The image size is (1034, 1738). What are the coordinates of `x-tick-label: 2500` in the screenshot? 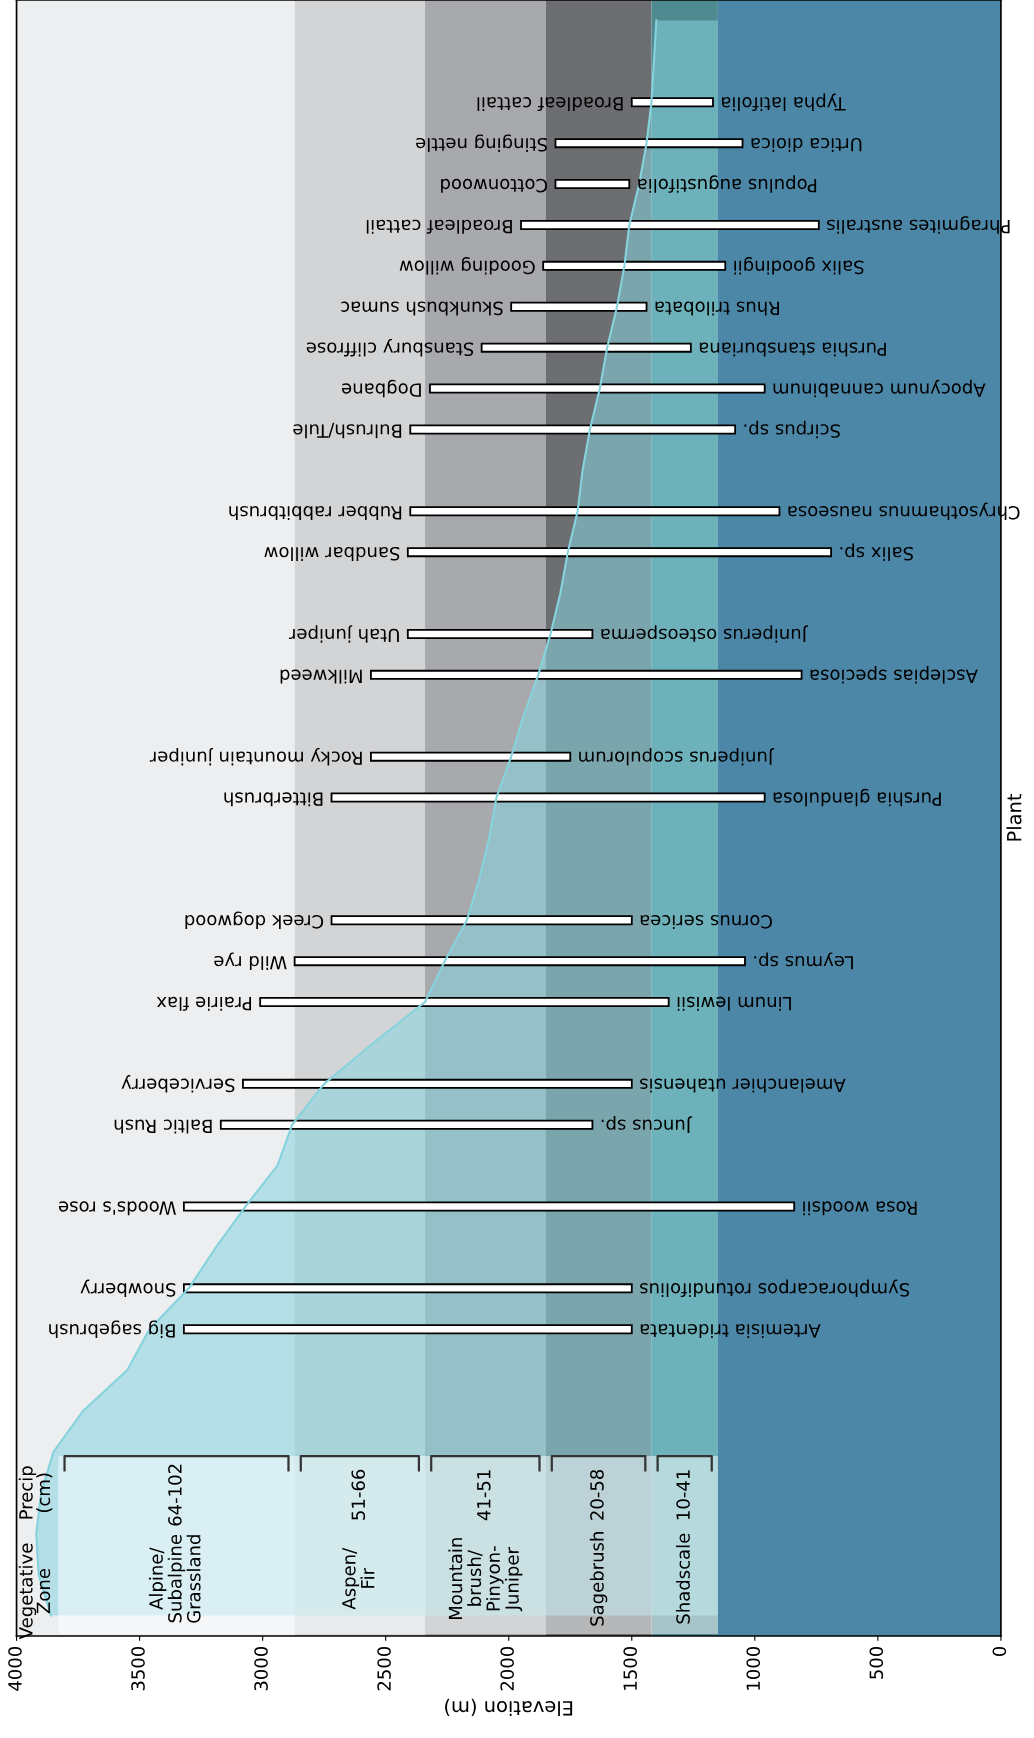 It's located at (384, 1668).